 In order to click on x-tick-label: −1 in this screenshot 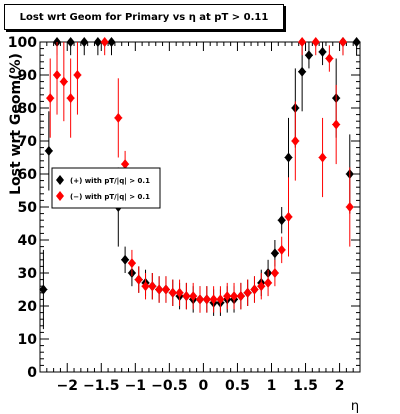, I will do `click(135, 386)`.